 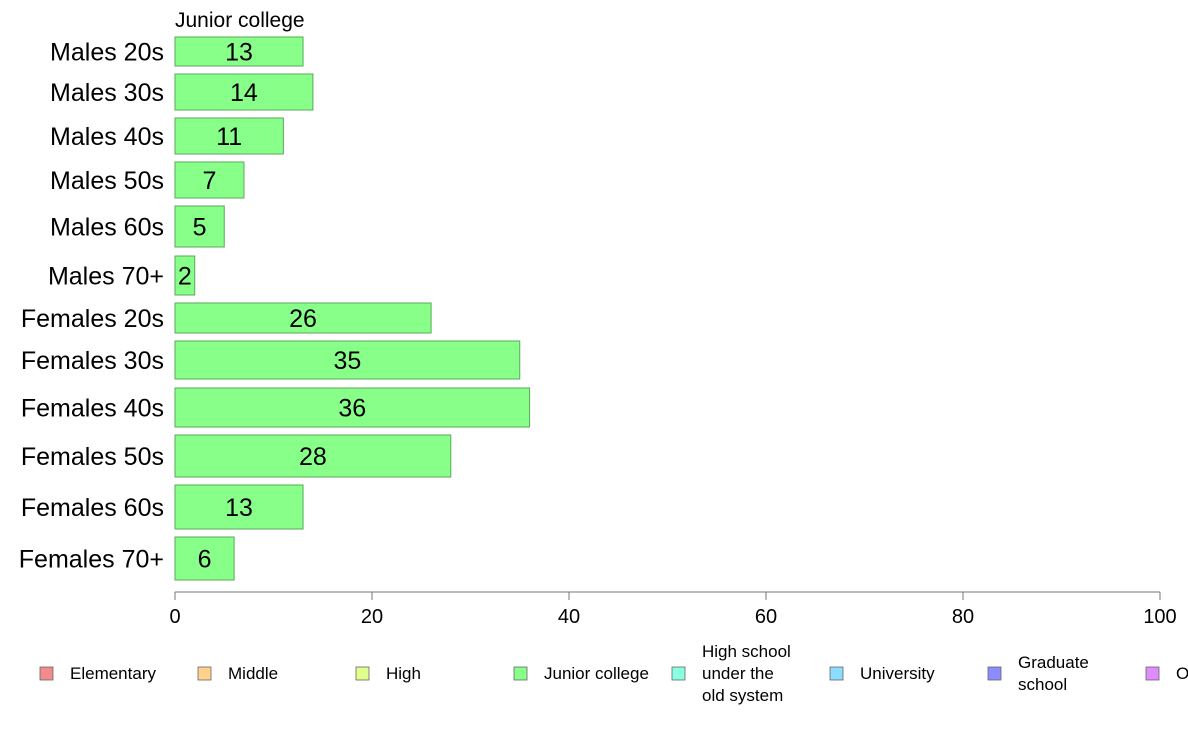 I want to click on value-label: 2, so click(x=185, y=277).